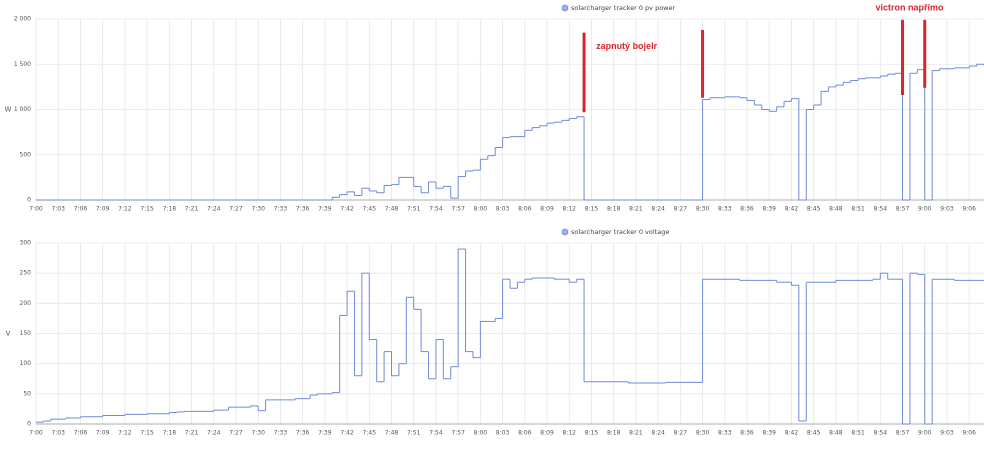  I want to click on y-tick-label: 250, so click(26, 273).